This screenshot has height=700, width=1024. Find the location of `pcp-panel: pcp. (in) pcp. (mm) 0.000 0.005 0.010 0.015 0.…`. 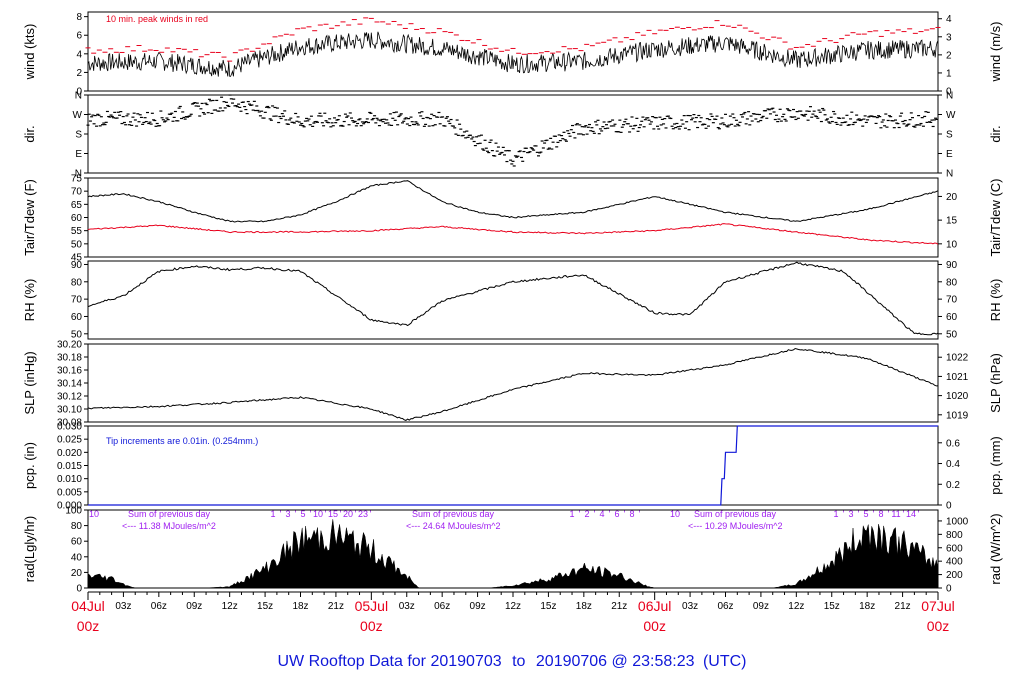

pcp-panel: pcp. (in) pcp. (mm) 0.000 0.005 0.010 0.015 0.… is located at coordinates (512, 467).